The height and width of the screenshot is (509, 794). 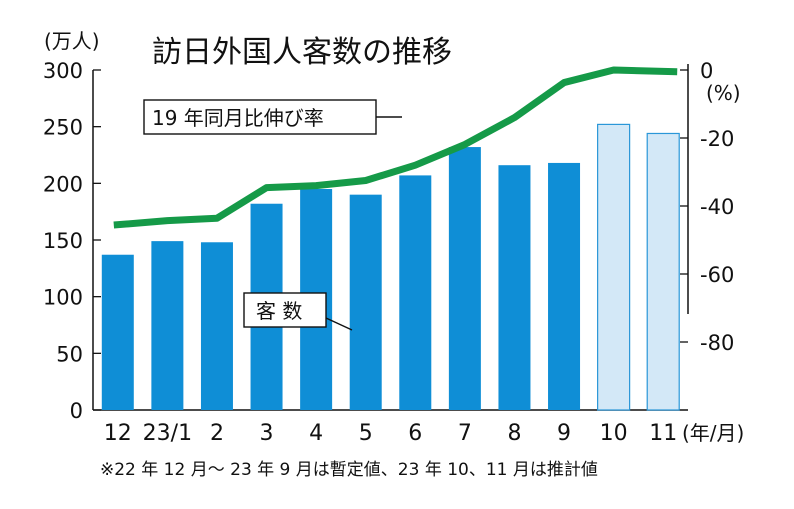 What do you see at coordinates (167, 433) in the screenshot?
I see `x-tick-label: 23/1` at bounding box center [167, 433].